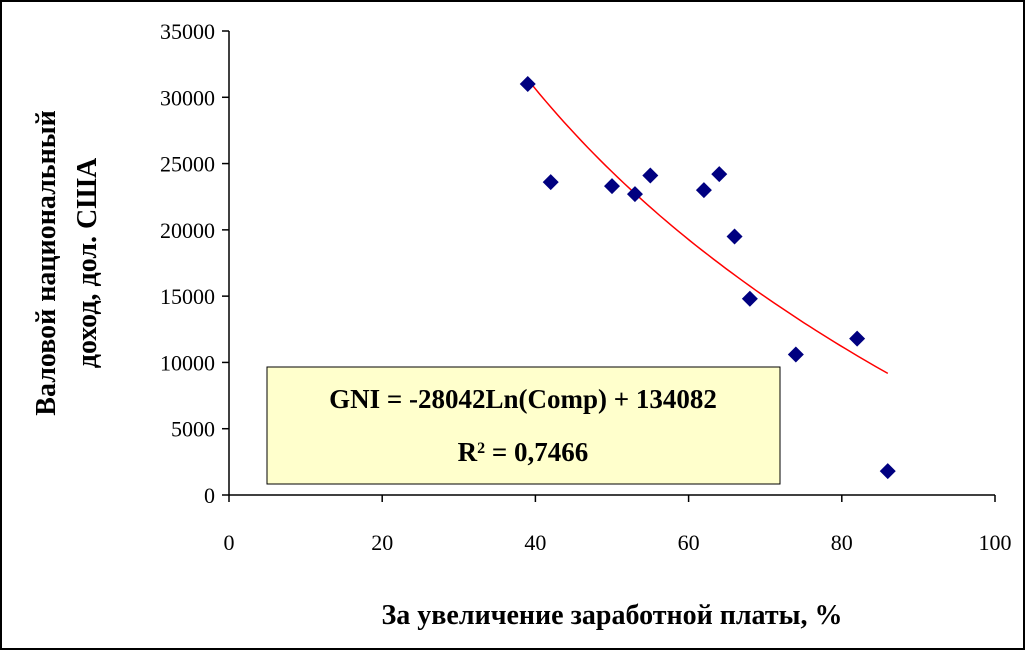 Image resolution: width=1025 pixels, height=650 pixels. Describe the element at coordinates (689, 542) in the screenshot. I see `x-tick-label: 60` at that location.